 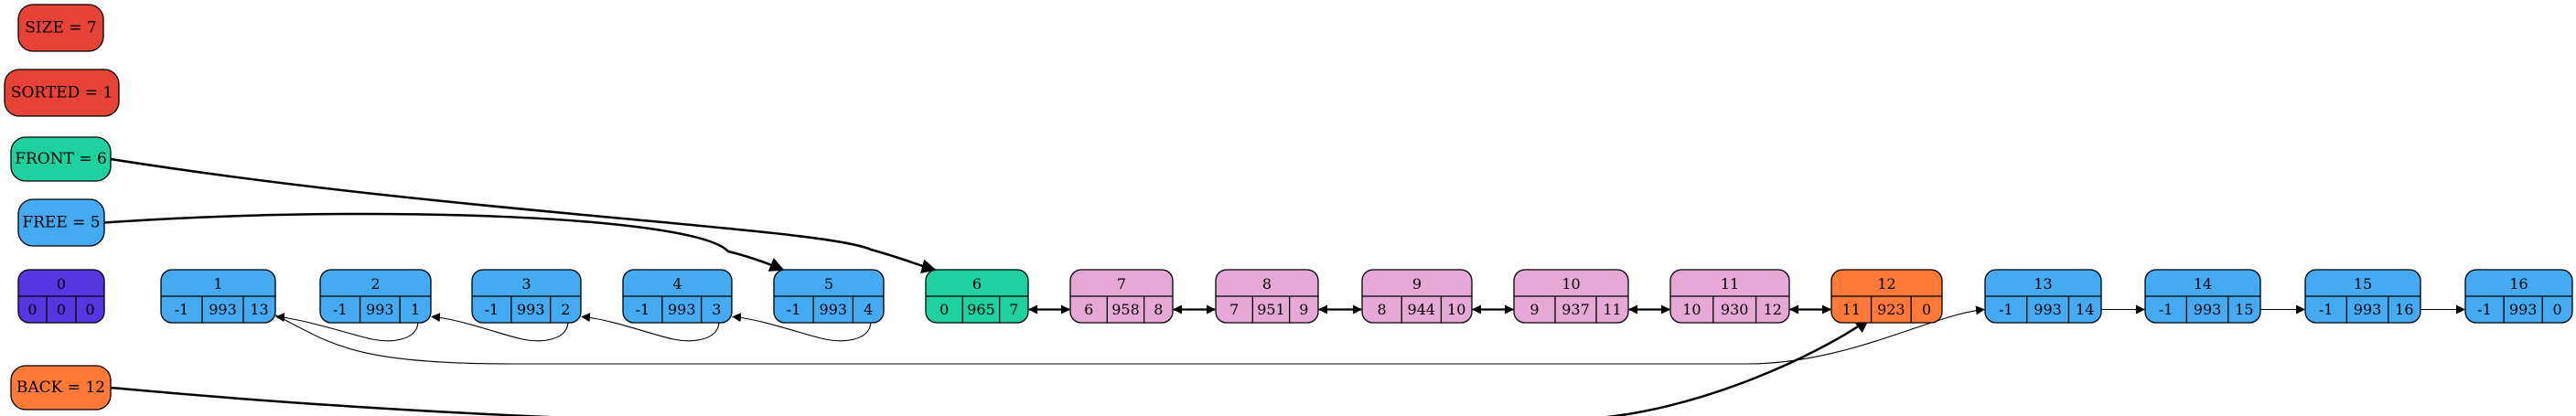 What do you see at coordinates (1535, 309) in the screenshot?
I see `node-prev: 9` at bounding box center [1535, 309].